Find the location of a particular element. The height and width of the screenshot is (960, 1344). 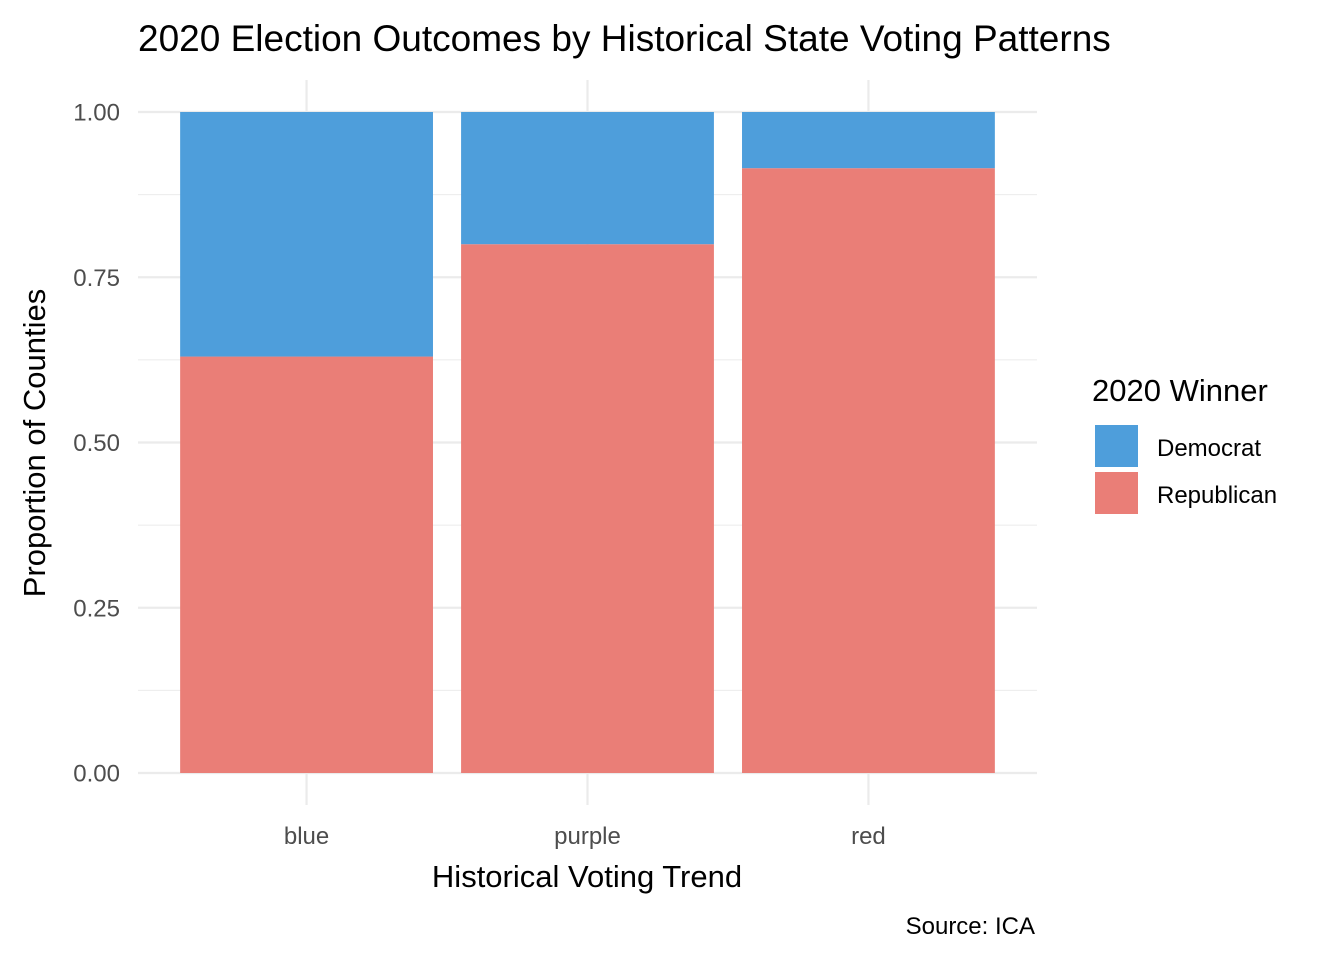

y-tick-label: 0.75 is located at coordinates (96, 278).